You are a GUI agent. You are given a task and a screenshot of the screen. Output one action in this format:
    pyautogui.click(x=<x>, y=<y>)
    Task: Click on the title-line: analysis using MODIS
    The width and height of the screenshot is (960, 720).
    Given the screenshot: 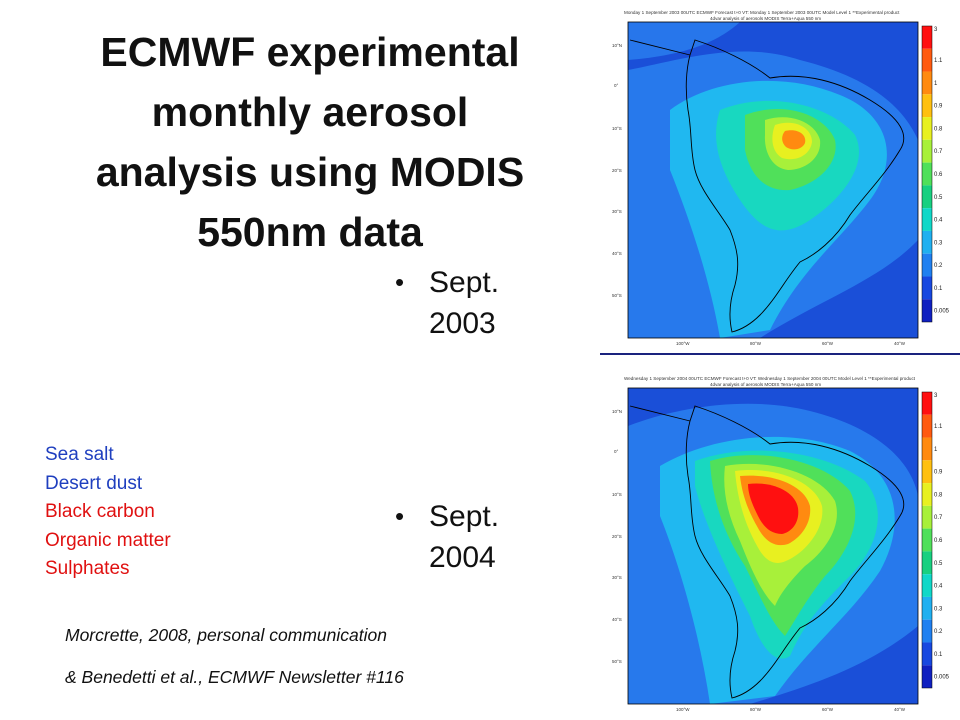 What is the action you would take?
    pyautogui.click(x=310, y=172)
    